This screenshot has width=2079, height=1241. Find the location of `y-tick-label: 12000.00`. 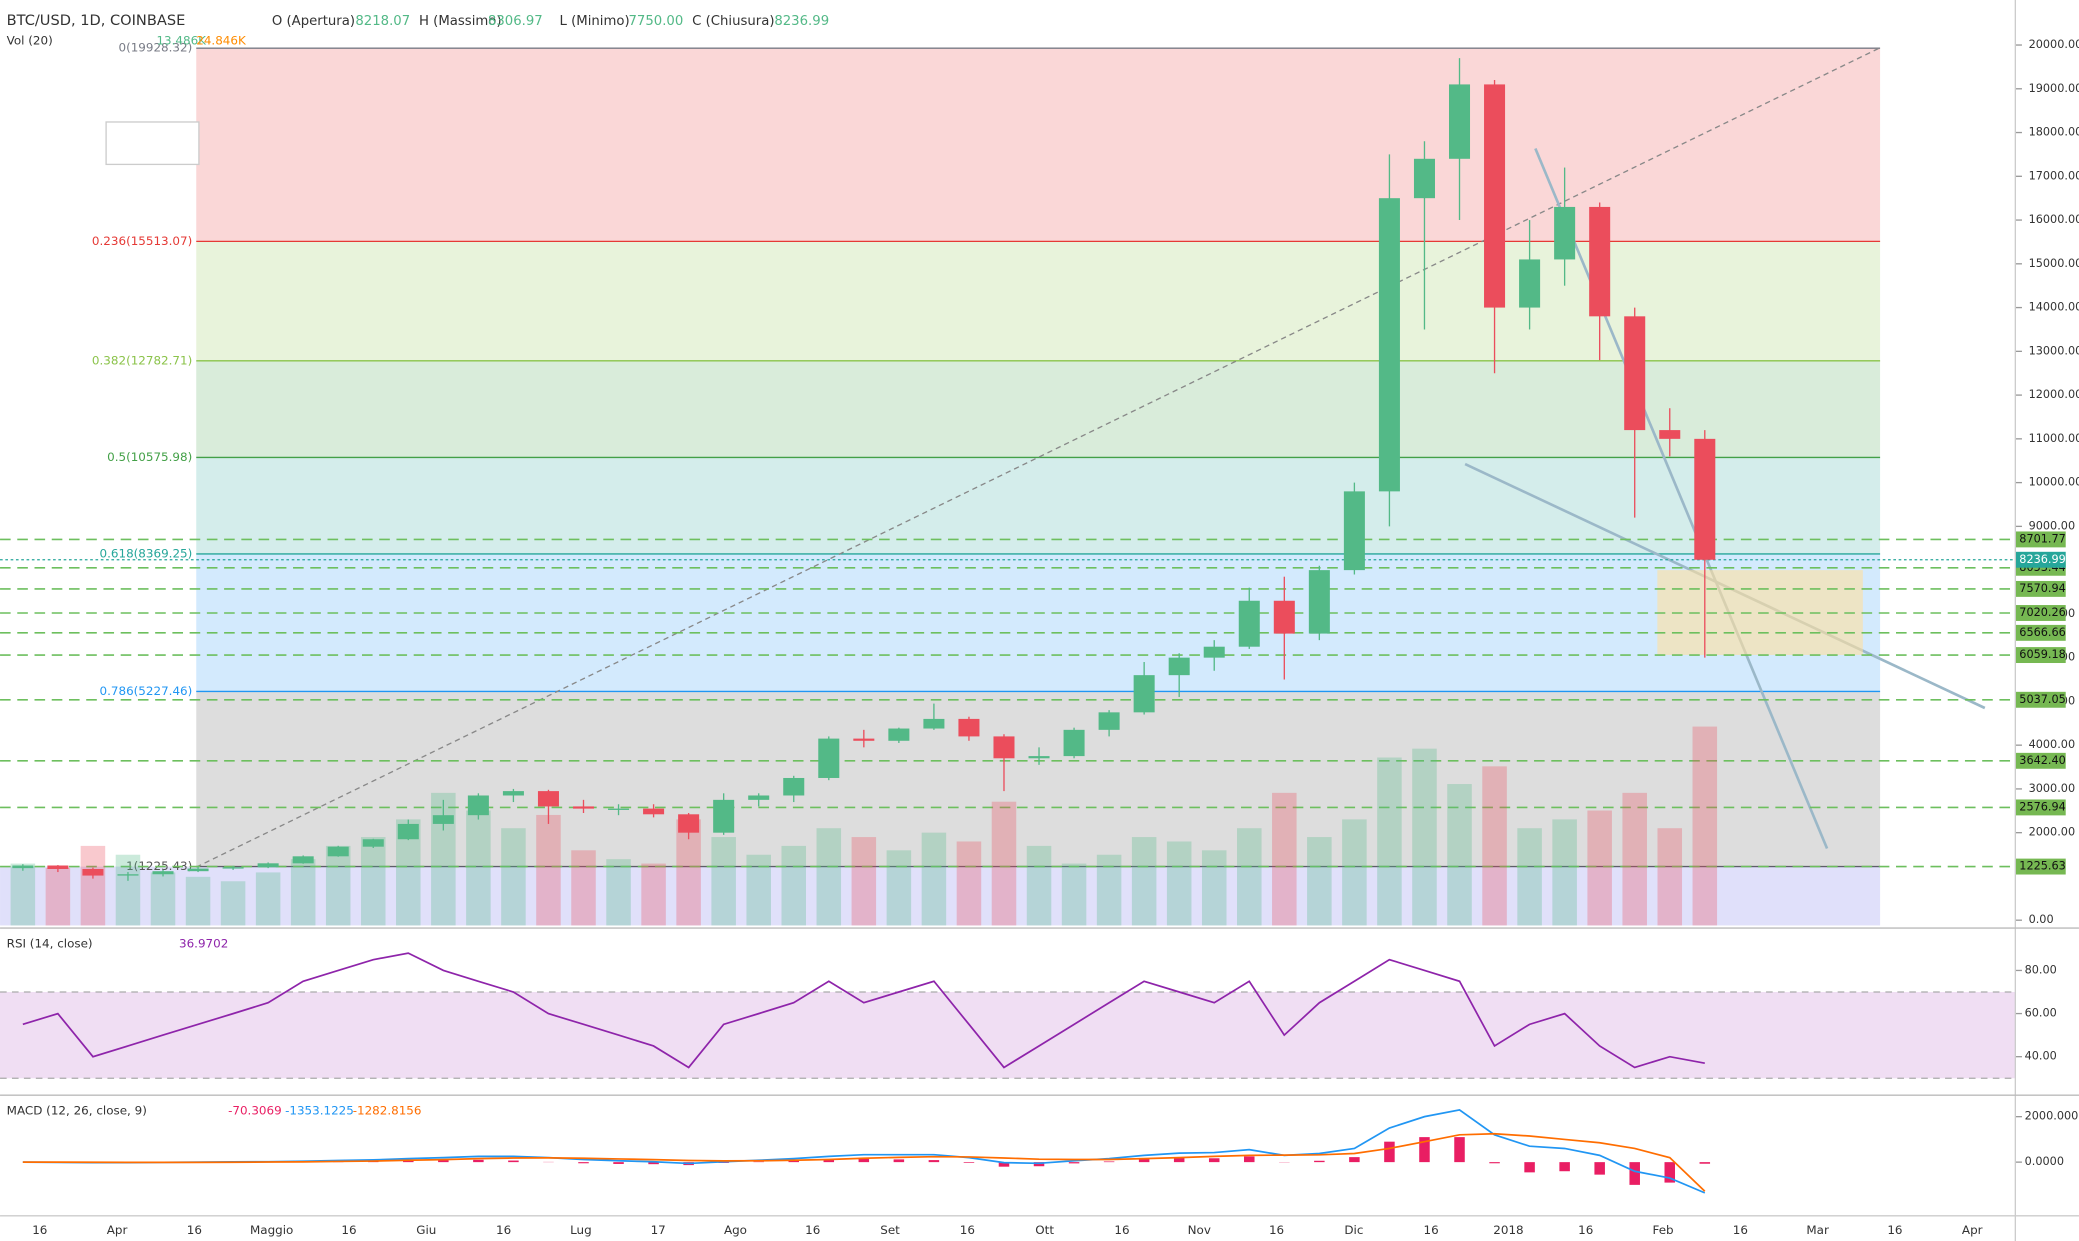

y-tick-label: 12000.00 is located at coordinates (2054, 394).